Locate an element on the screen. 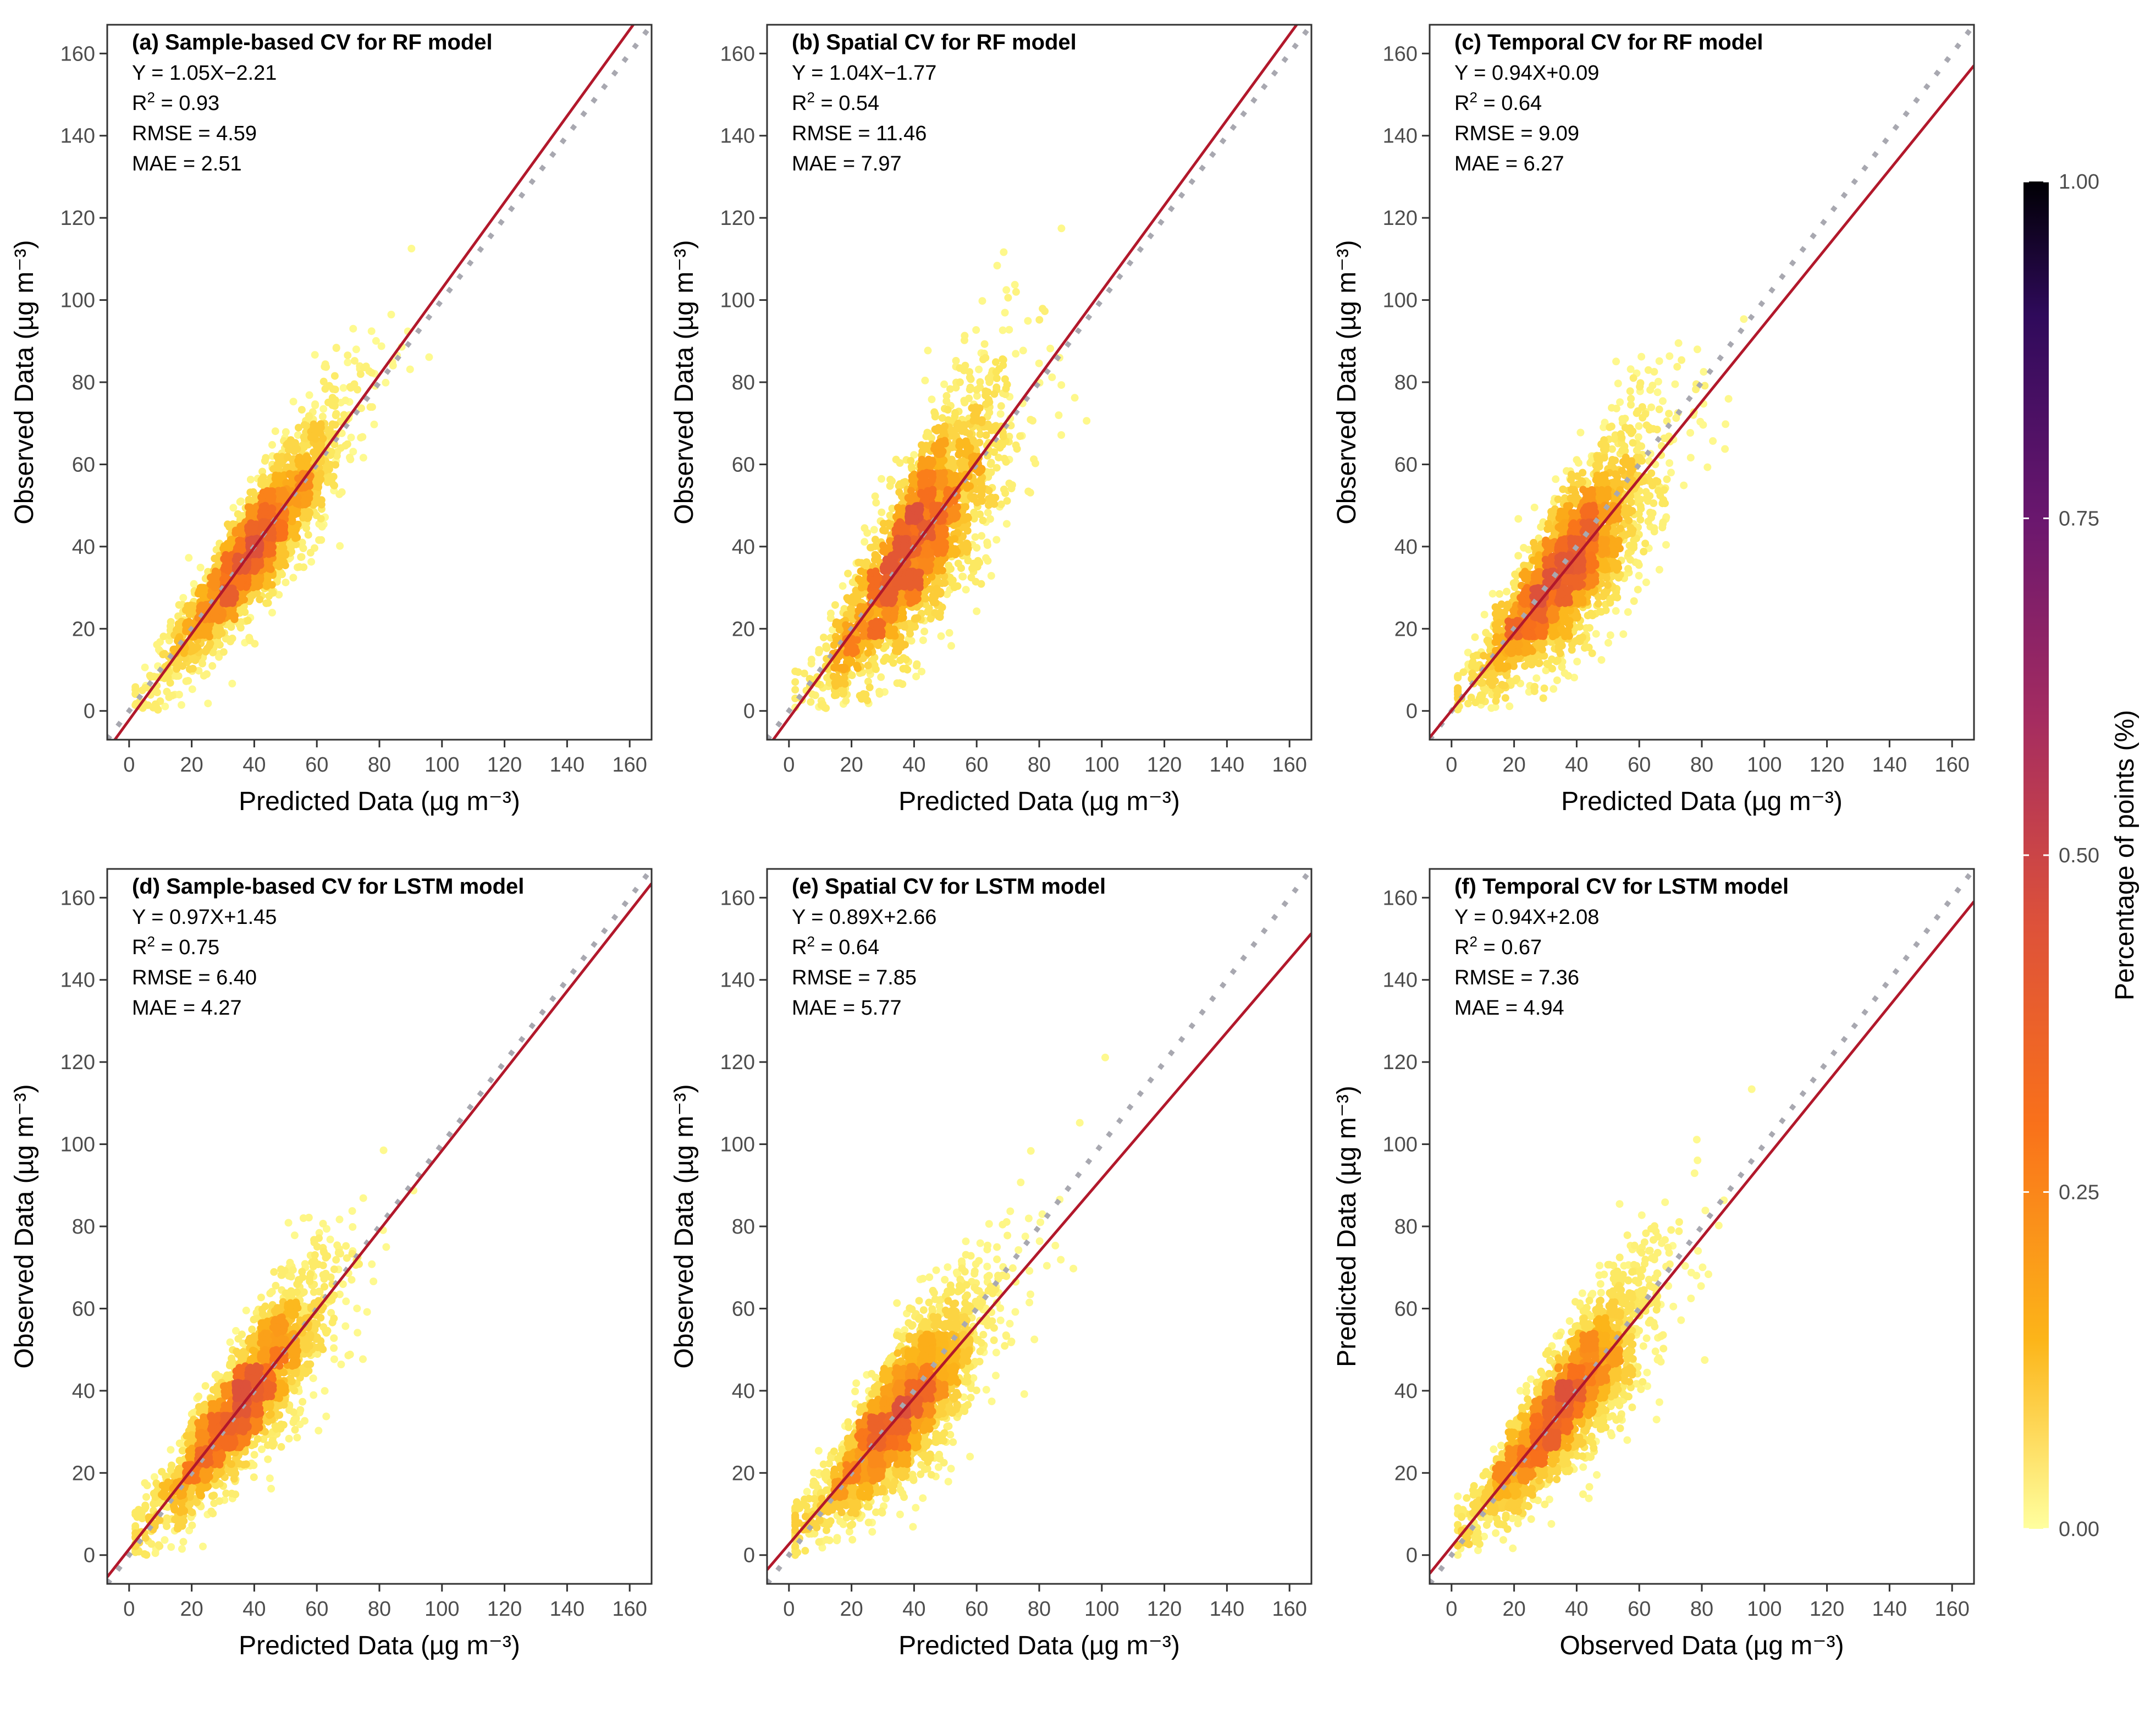  y-tick-label: 160 is located at coordinates (737, 54).